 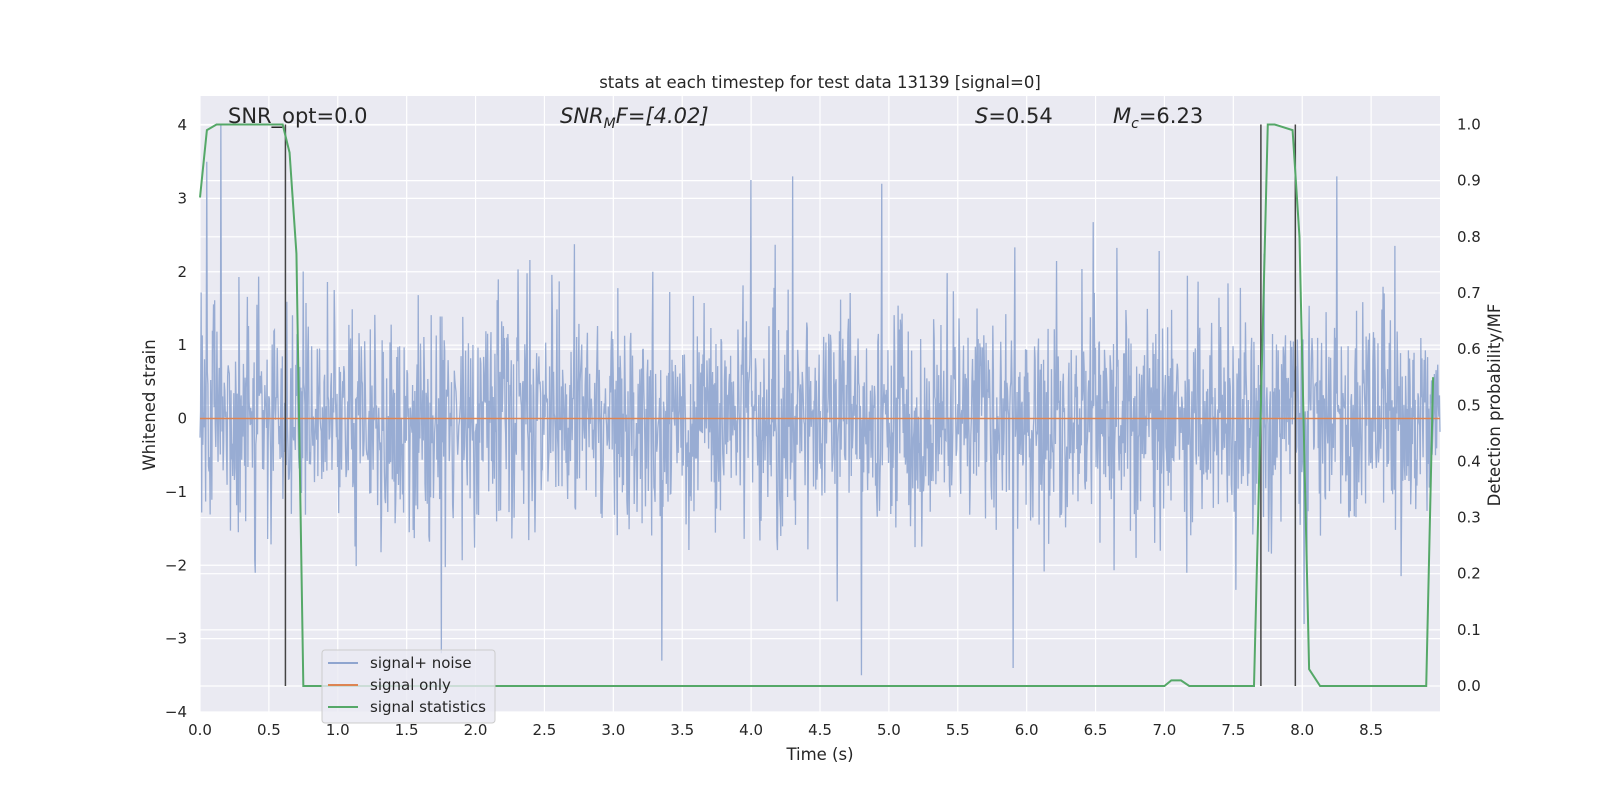 What do you see at coordinates (182, 345) in the screenshot?
I see `y-left-tick-label: 1` at bounding box center [182, 345].